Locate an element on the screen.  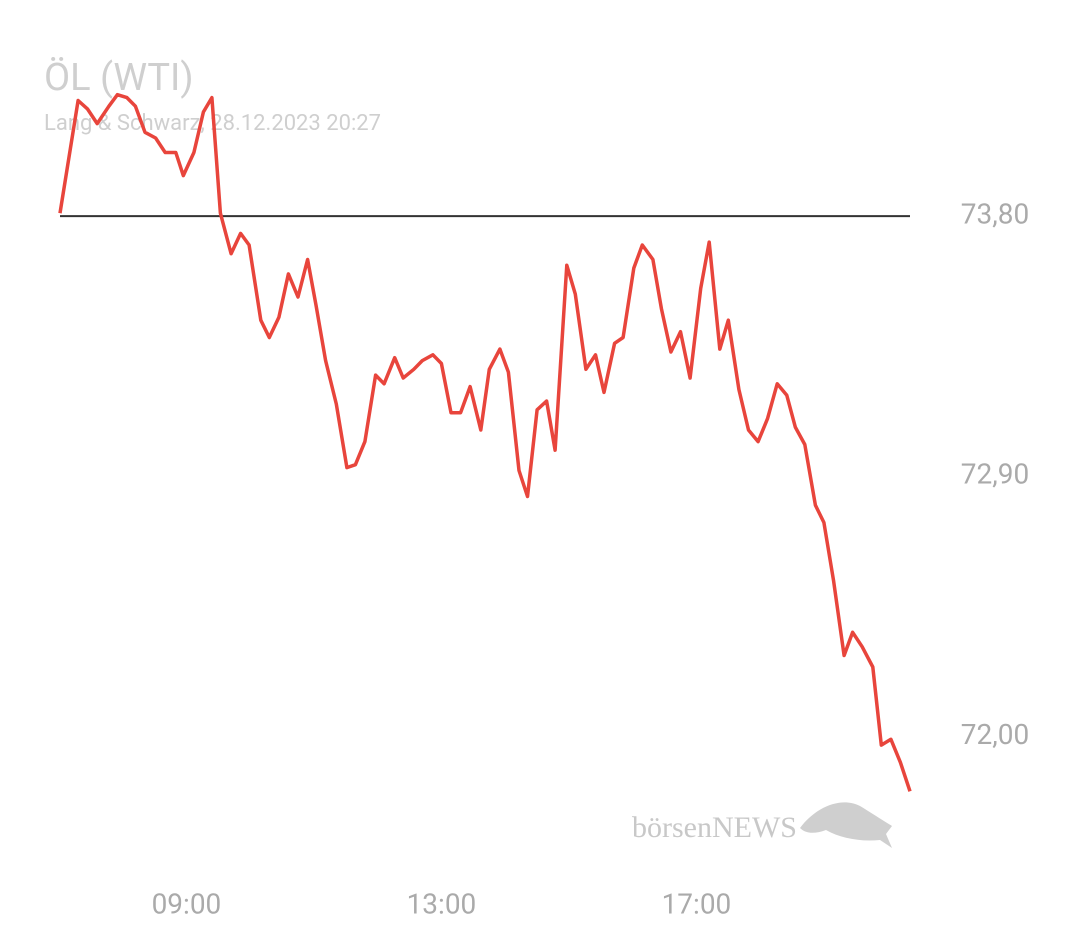
chart-title: ÖL (WTI) is located at coordinates (119, 77).